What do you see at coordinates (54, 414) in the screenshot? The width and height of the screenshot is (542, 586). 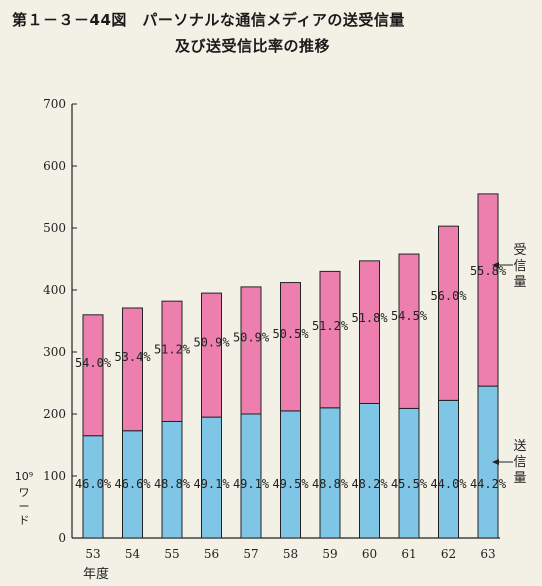 I see `y-tick-label: 200` at bounding box center [54, 414].